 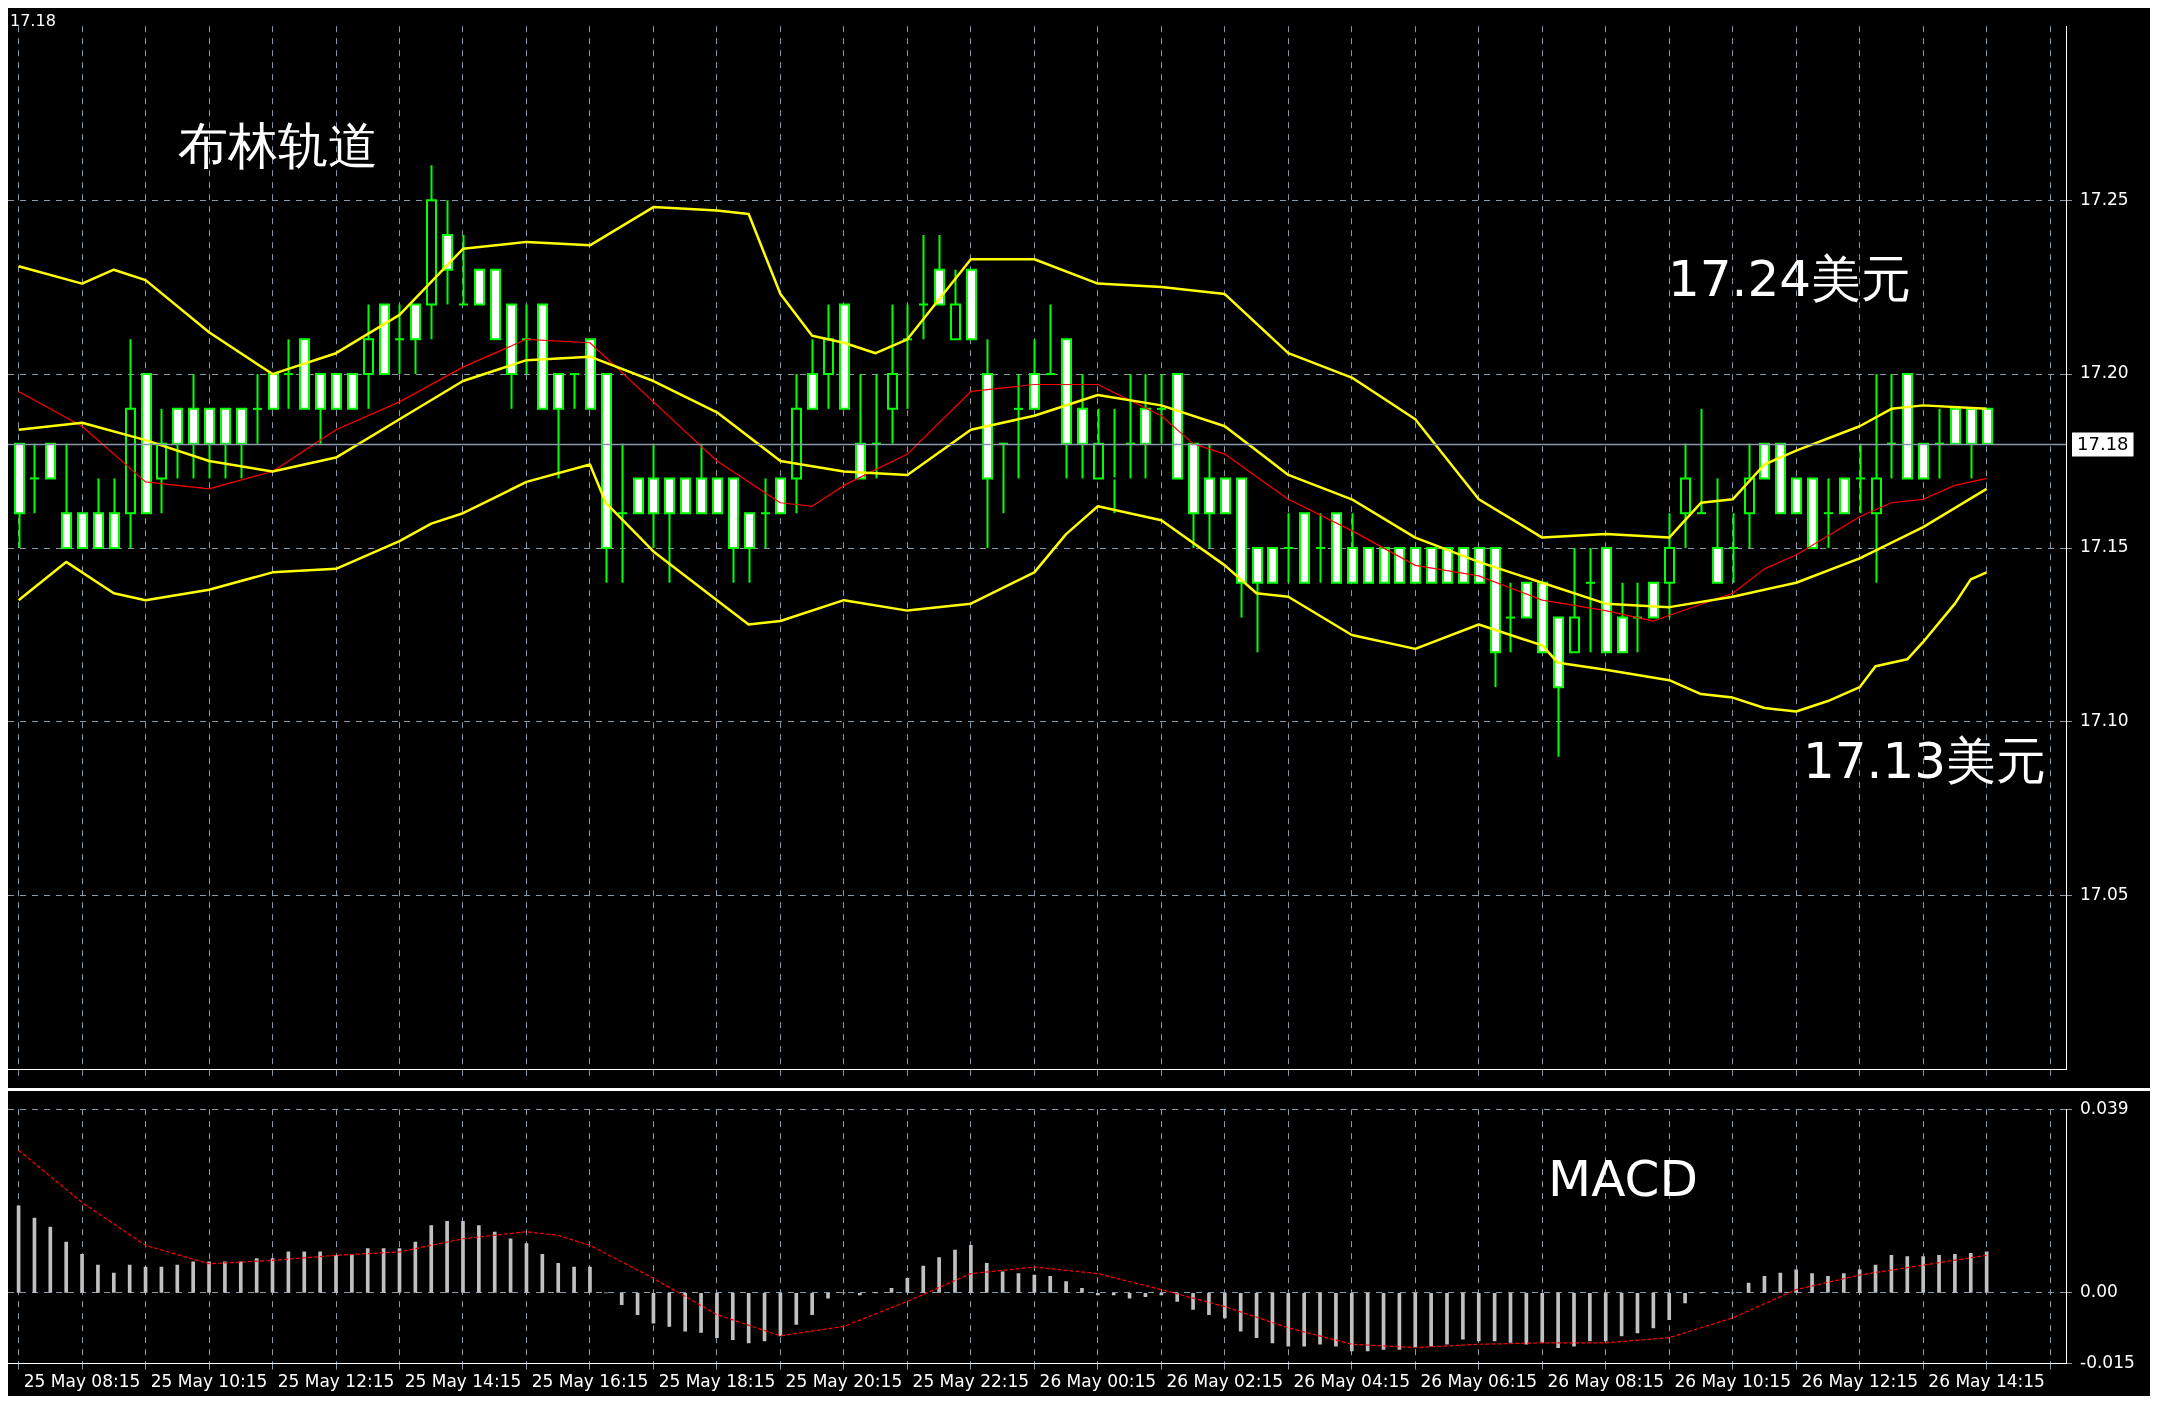 What do you see at coordinates (1623, 1179) in the screenshot?
I see `text: MACD` at bounding box center [1623, 1179].